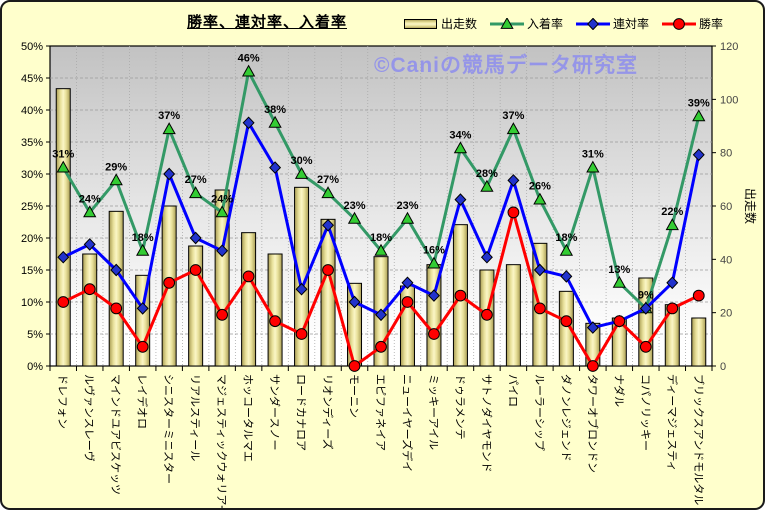 The height and width of the screenshot is (510, 765). Describe the element at coordinates (729, 47) in the screenshot. I see `right-axis-tick-label: 120` at that location.